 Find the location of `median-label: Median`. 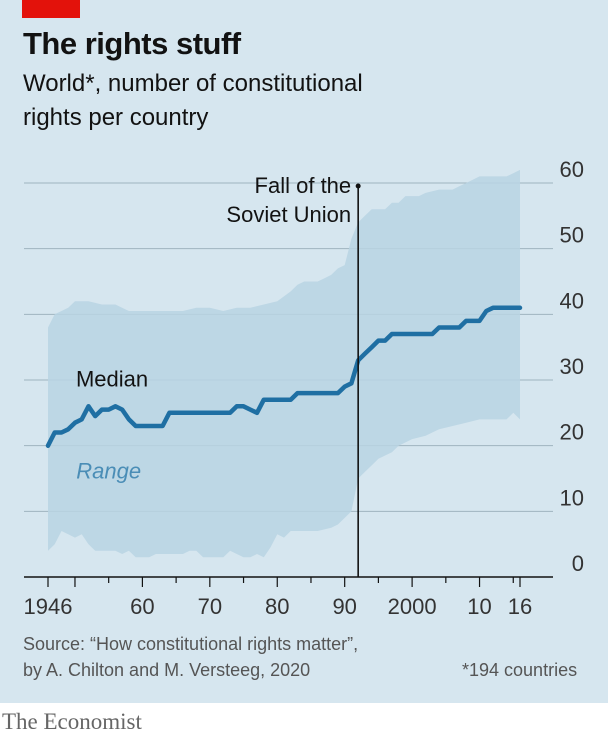

median-label: Median is located at coordinates (112, 379).